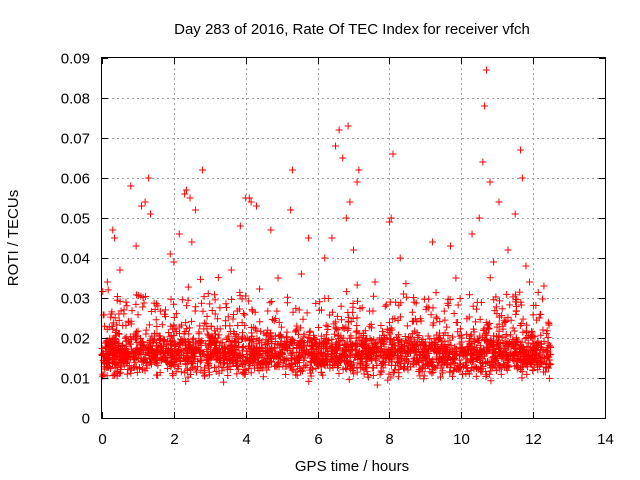 This screenshot has height=480, width=640. I want to click on x-axis-label: GPS time / hours, so click(352, 466).